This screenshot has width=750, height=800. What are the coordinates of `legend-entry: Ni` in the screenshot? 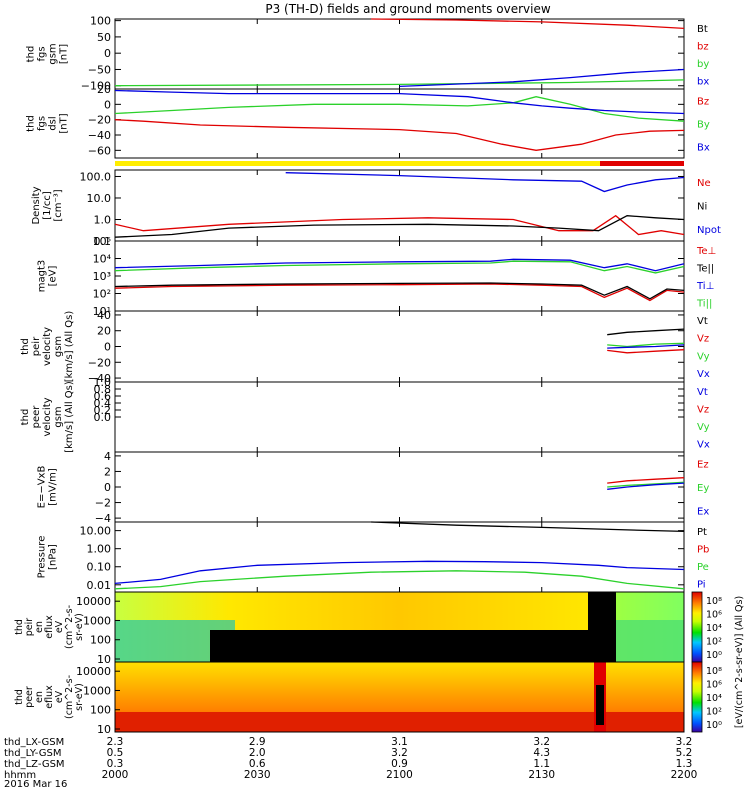 It's located at (702, 207).